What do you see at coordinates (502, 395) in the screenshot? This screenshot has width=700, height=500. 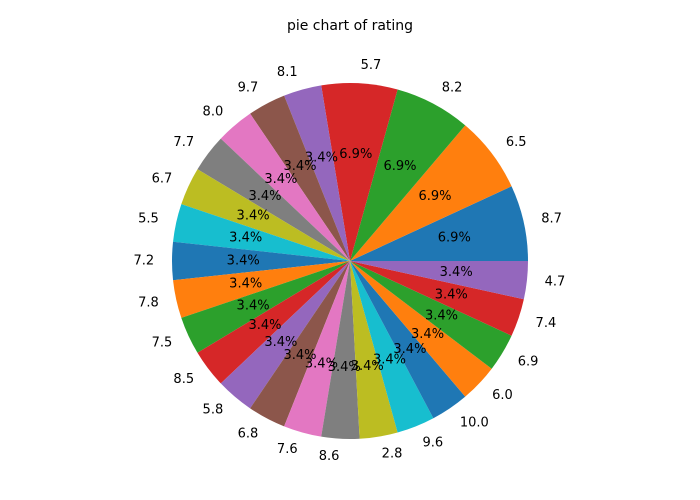 I see `slice-category-label: 6.0` at bounding box center [502, 395].